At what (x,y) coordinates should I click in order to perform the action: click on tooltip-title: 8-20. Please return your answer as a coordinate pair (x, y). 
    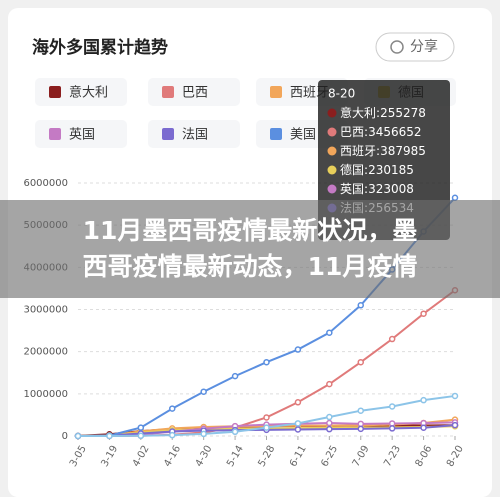
    Looking at the image, I should click on (341, 94).